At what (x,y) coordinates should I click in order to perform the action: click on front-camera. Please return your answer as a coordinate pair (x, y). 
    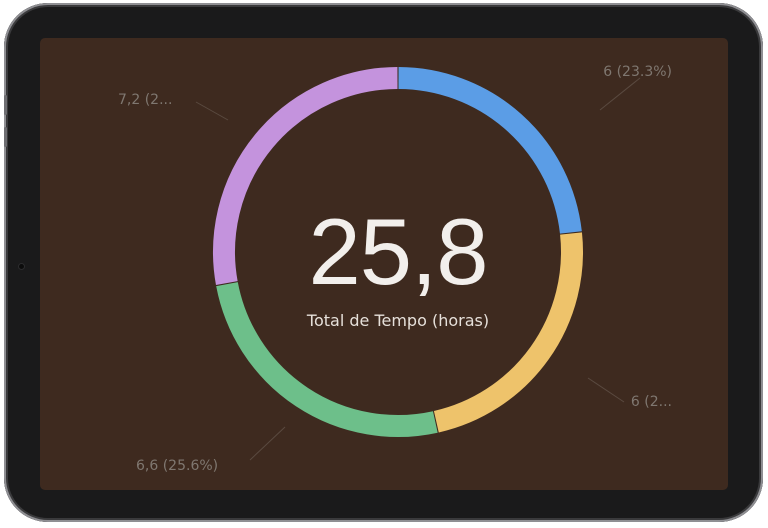
    Looking at the image, I should click on (21, 266).